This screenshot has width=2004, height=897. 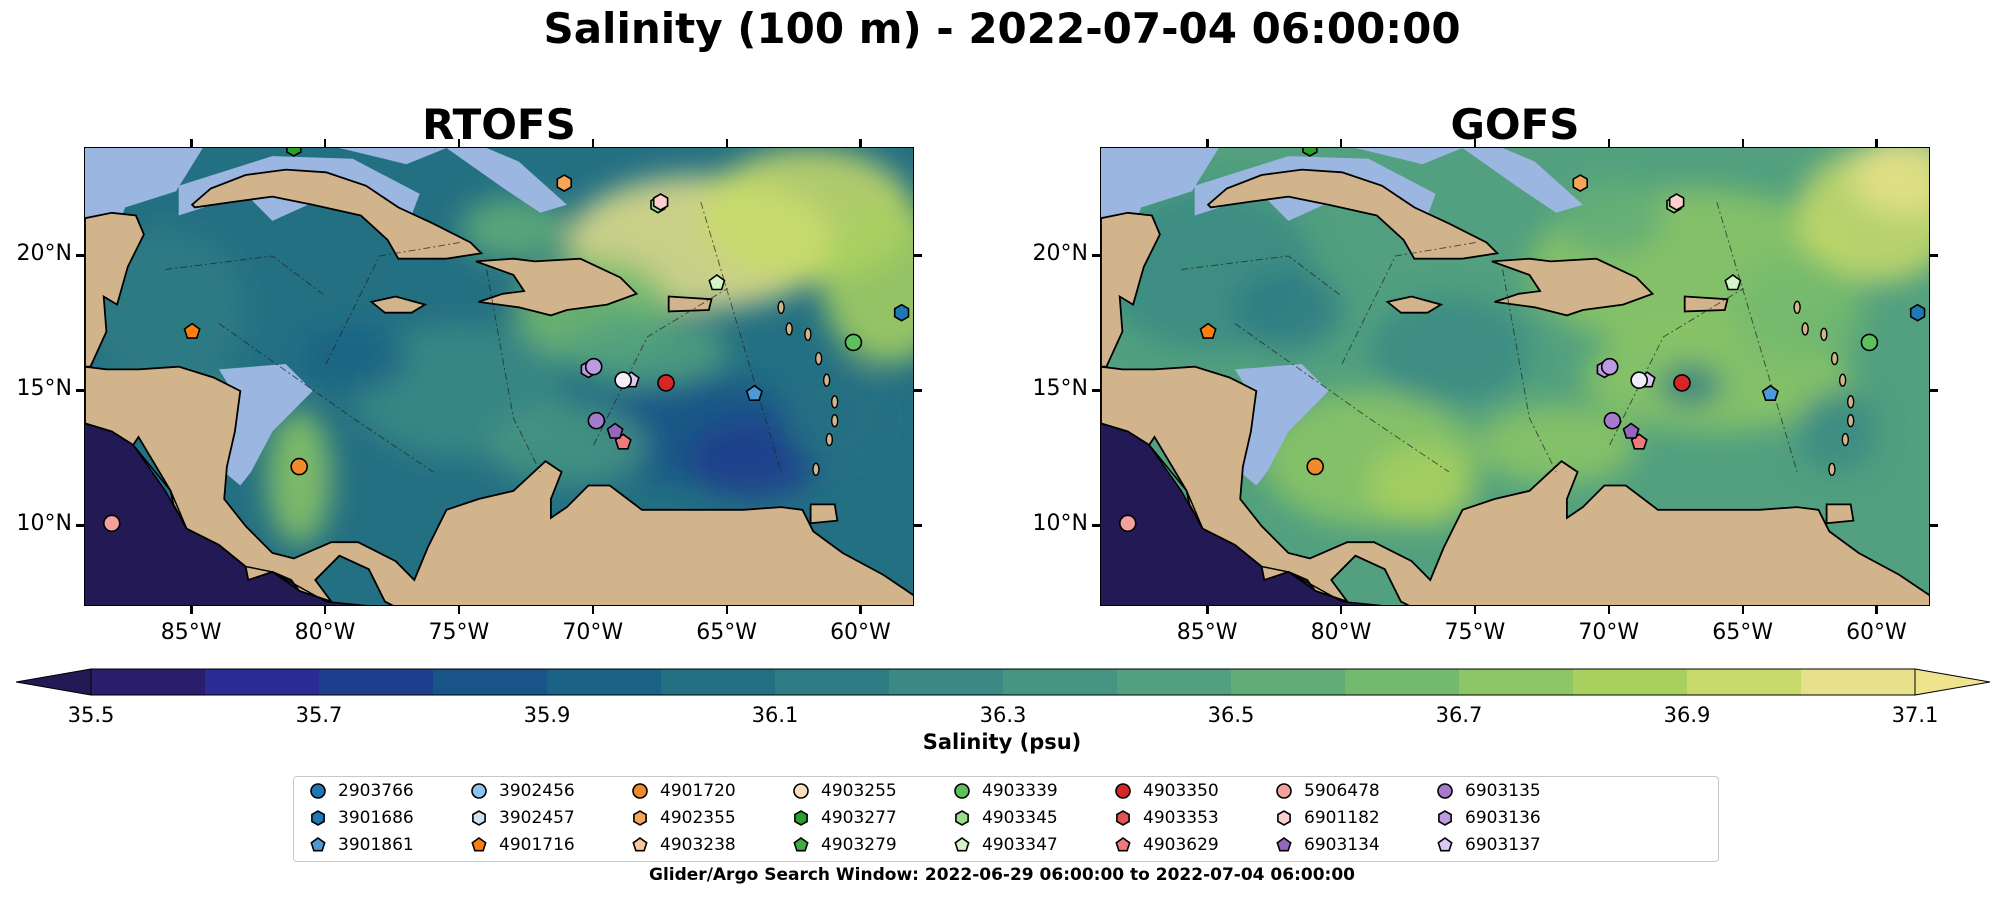 I want to click on legend-entry-4903350: 4903350, so click(x=1166, y=791).